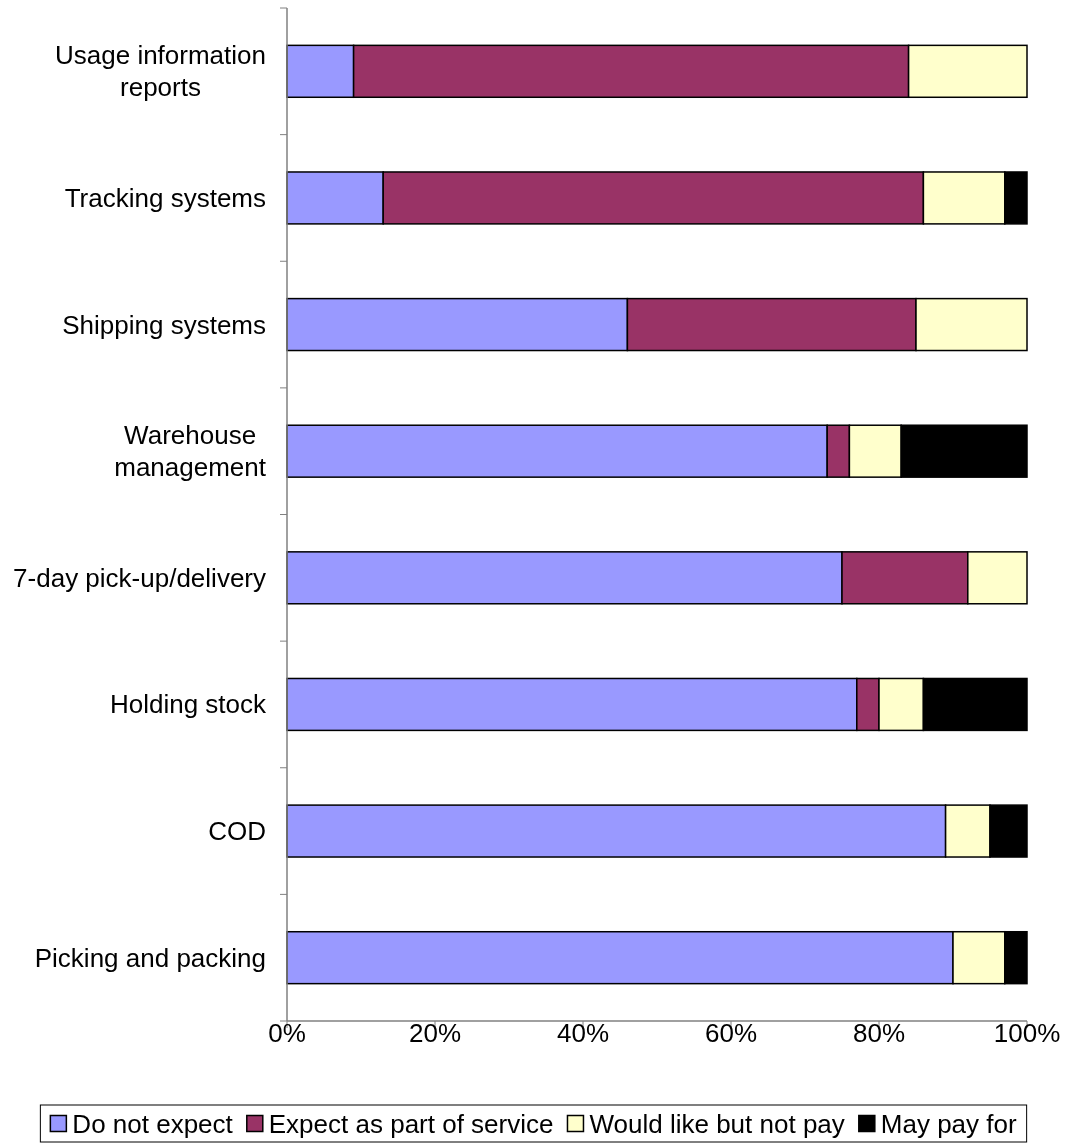  Describe the element at coordinates (237, 831) in the screenshot. I see `y-tick-label: COD` at that location.